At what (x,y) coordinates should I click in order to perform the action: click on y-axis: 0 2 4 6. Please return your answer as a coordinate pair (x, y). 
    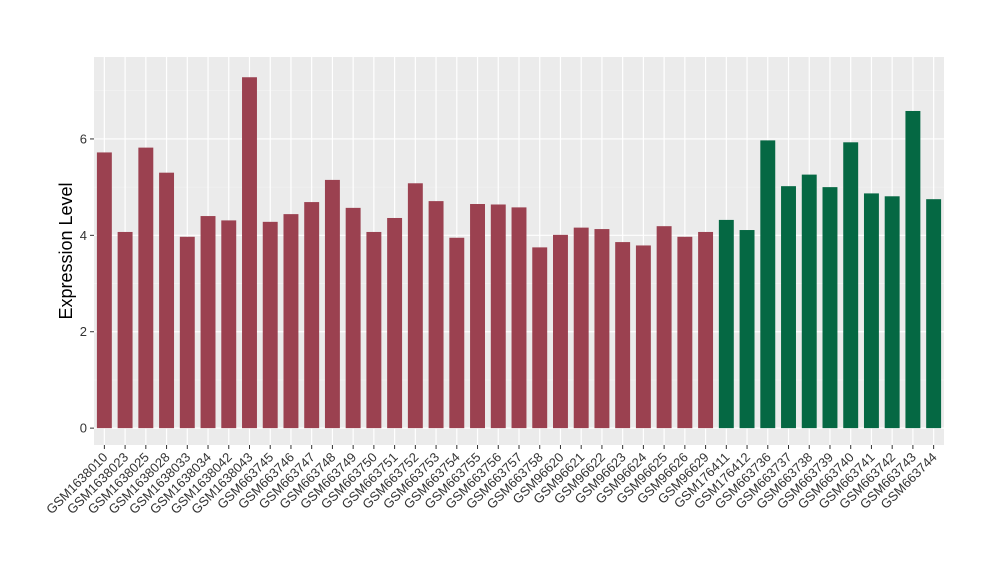
    Looking at the image, I should click on (87, 283).